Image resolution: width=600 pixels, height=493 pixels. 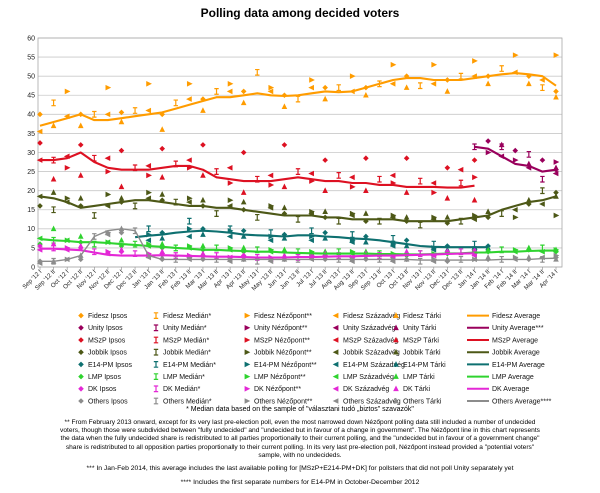 I want to click on series-e14-pm-median, so click(x=311, y=232).